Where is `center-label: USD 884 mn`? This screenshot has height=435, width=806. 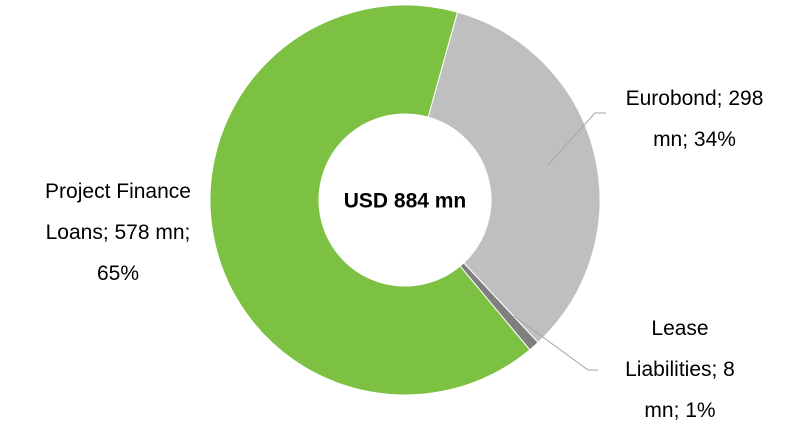
center-label: USD 884 mn is located at coordinates (405, 201).